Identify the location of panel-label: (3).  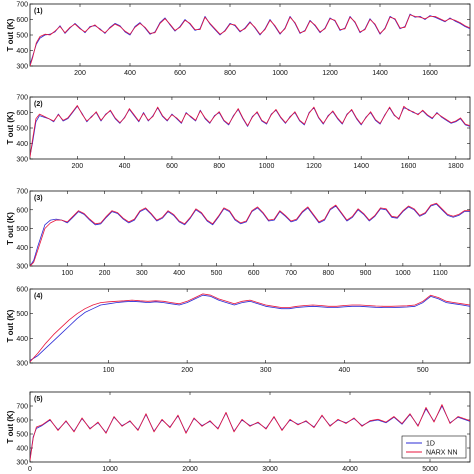
(38, 198).